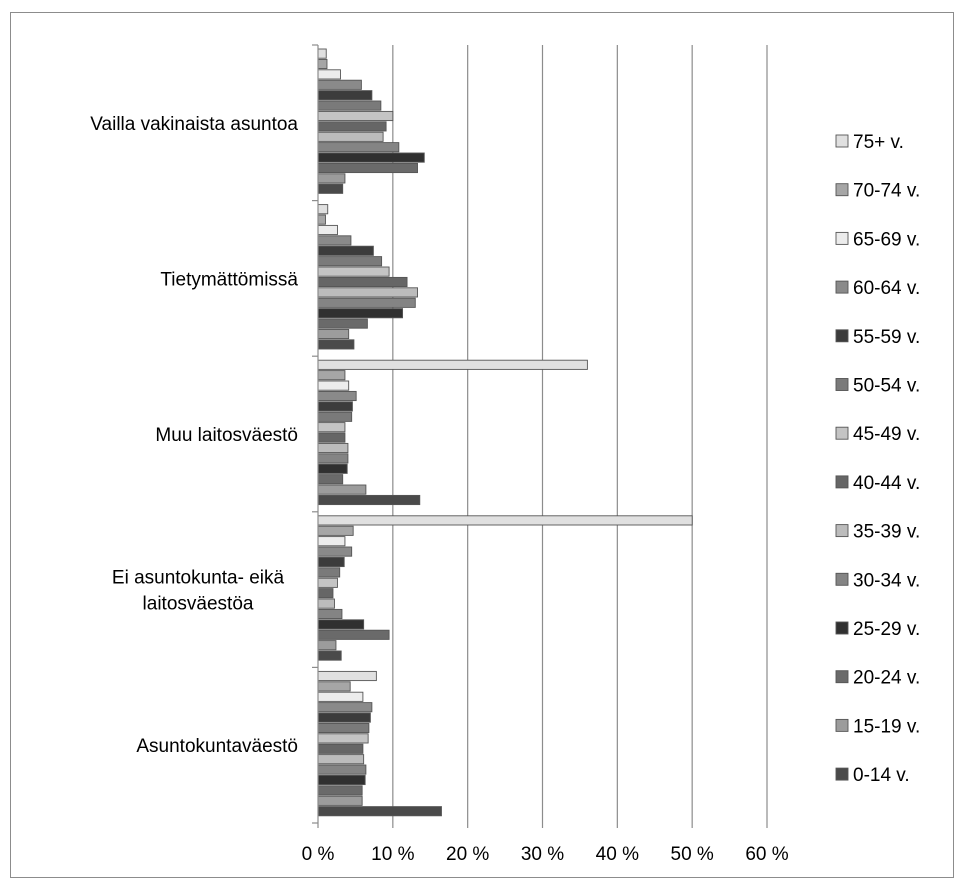 The image size is (960, 885). I want to click on legend-label: 25-29 v., so click(886, 629).